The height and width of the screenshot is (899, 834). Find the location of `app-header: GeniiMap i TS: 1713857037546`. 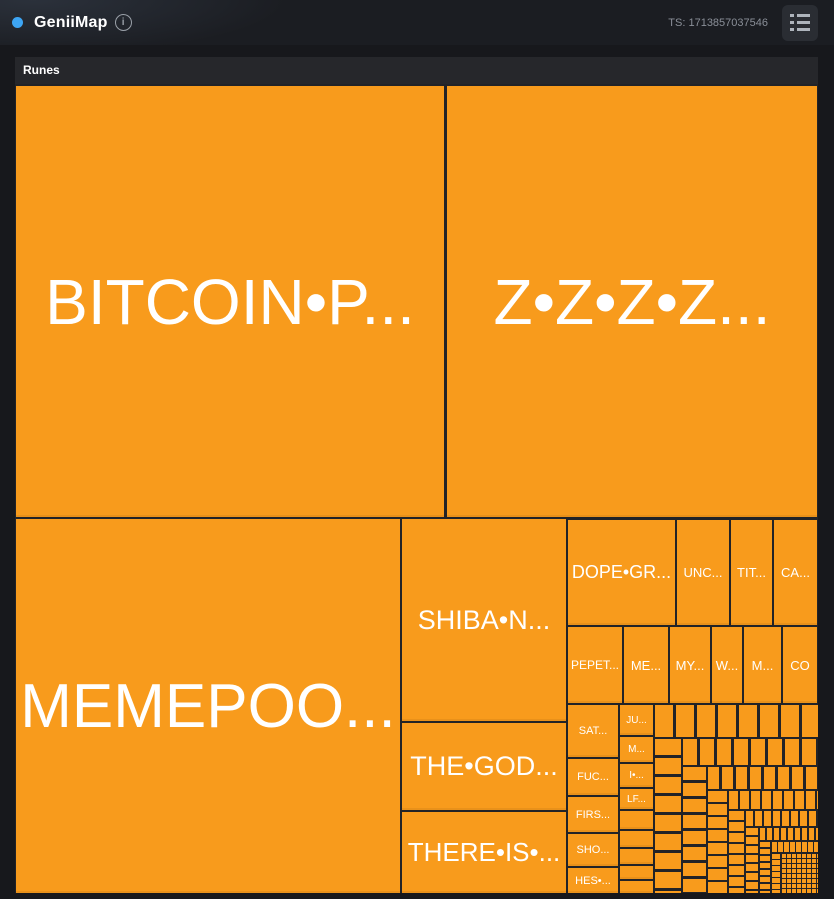

app-header: GeniiMap i TS: 1713857037546 is located at coordinates (417, 22).